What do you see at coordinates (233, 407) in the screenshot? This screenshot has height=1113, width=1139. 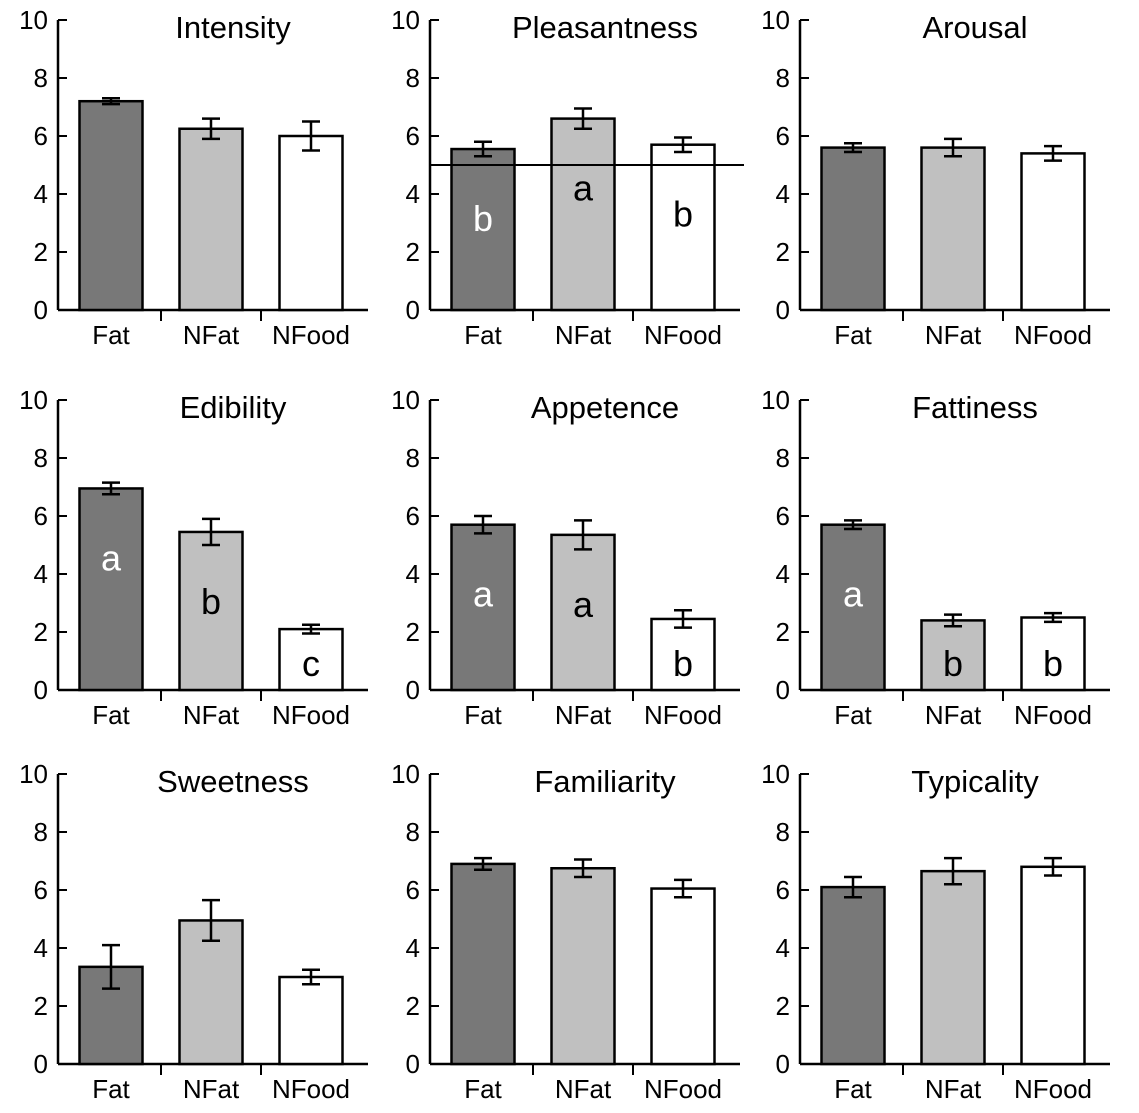 I see `chart-title: Edibility` at bounding box center [233, 407].